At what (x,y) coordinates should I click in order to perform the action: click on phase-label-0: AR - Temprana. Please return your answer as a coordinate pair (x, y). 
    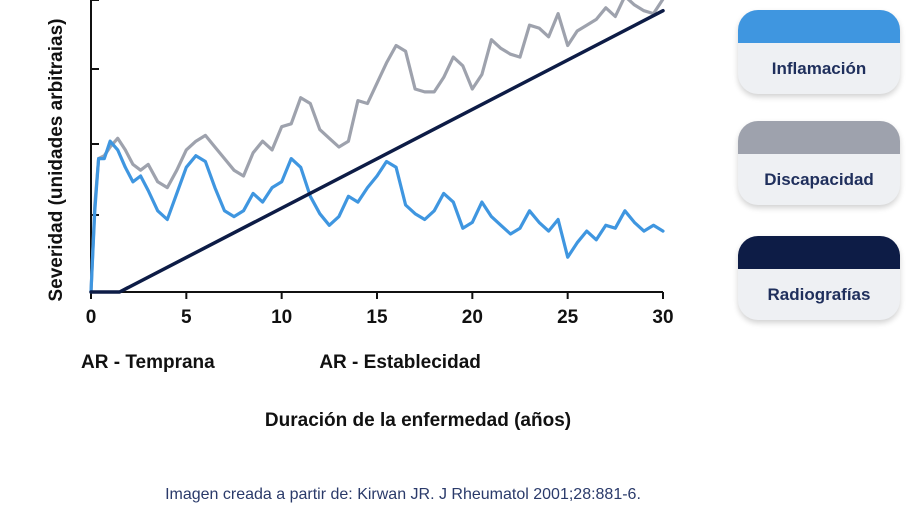
    Looking at the image, I should click on (148, 362).